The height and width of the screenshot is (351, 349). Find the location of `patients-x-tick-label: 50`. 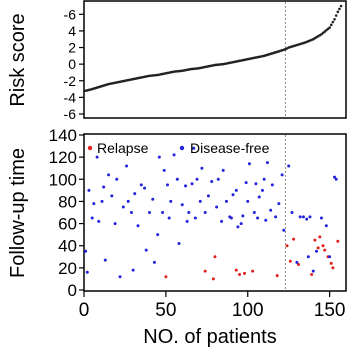

patients-x-tick-label: 50 is located at coordinates (165, 310).